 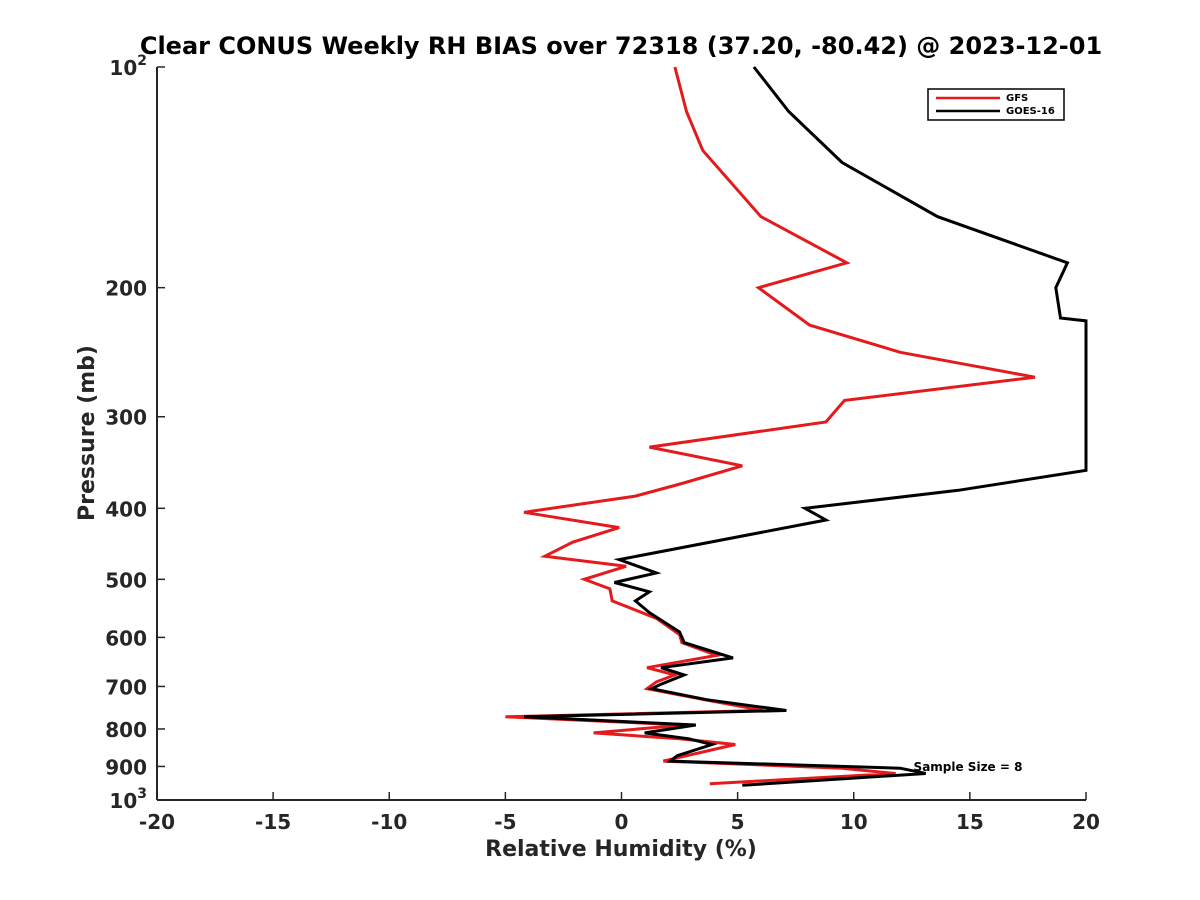 I want to click on y-tick-label: 600, so click(x=126, y=638).